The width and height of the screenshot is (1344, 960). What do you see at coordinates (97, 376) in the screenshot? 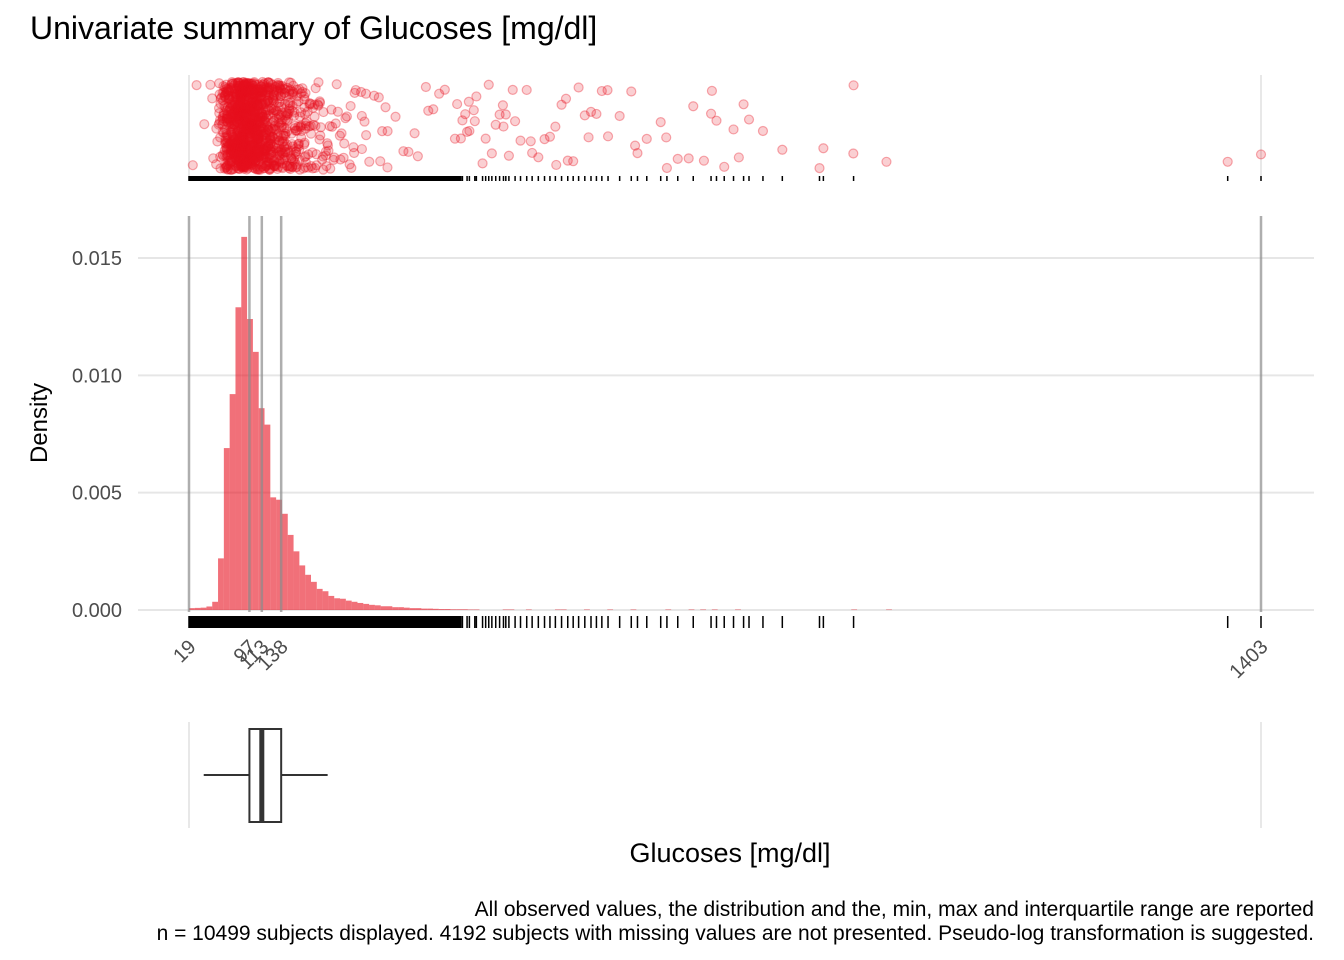
I see `y-tick-label: 0.010` at bounding box center [97, 376].